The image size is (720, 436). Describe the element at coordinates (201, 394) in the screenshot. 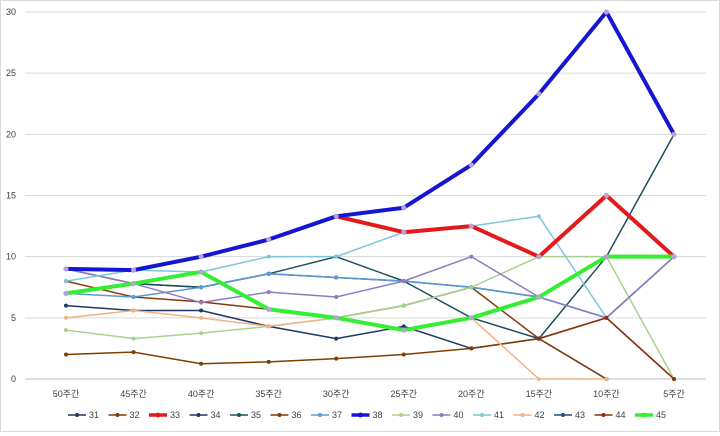

I see `x-tick-label: 40주간` at that location.